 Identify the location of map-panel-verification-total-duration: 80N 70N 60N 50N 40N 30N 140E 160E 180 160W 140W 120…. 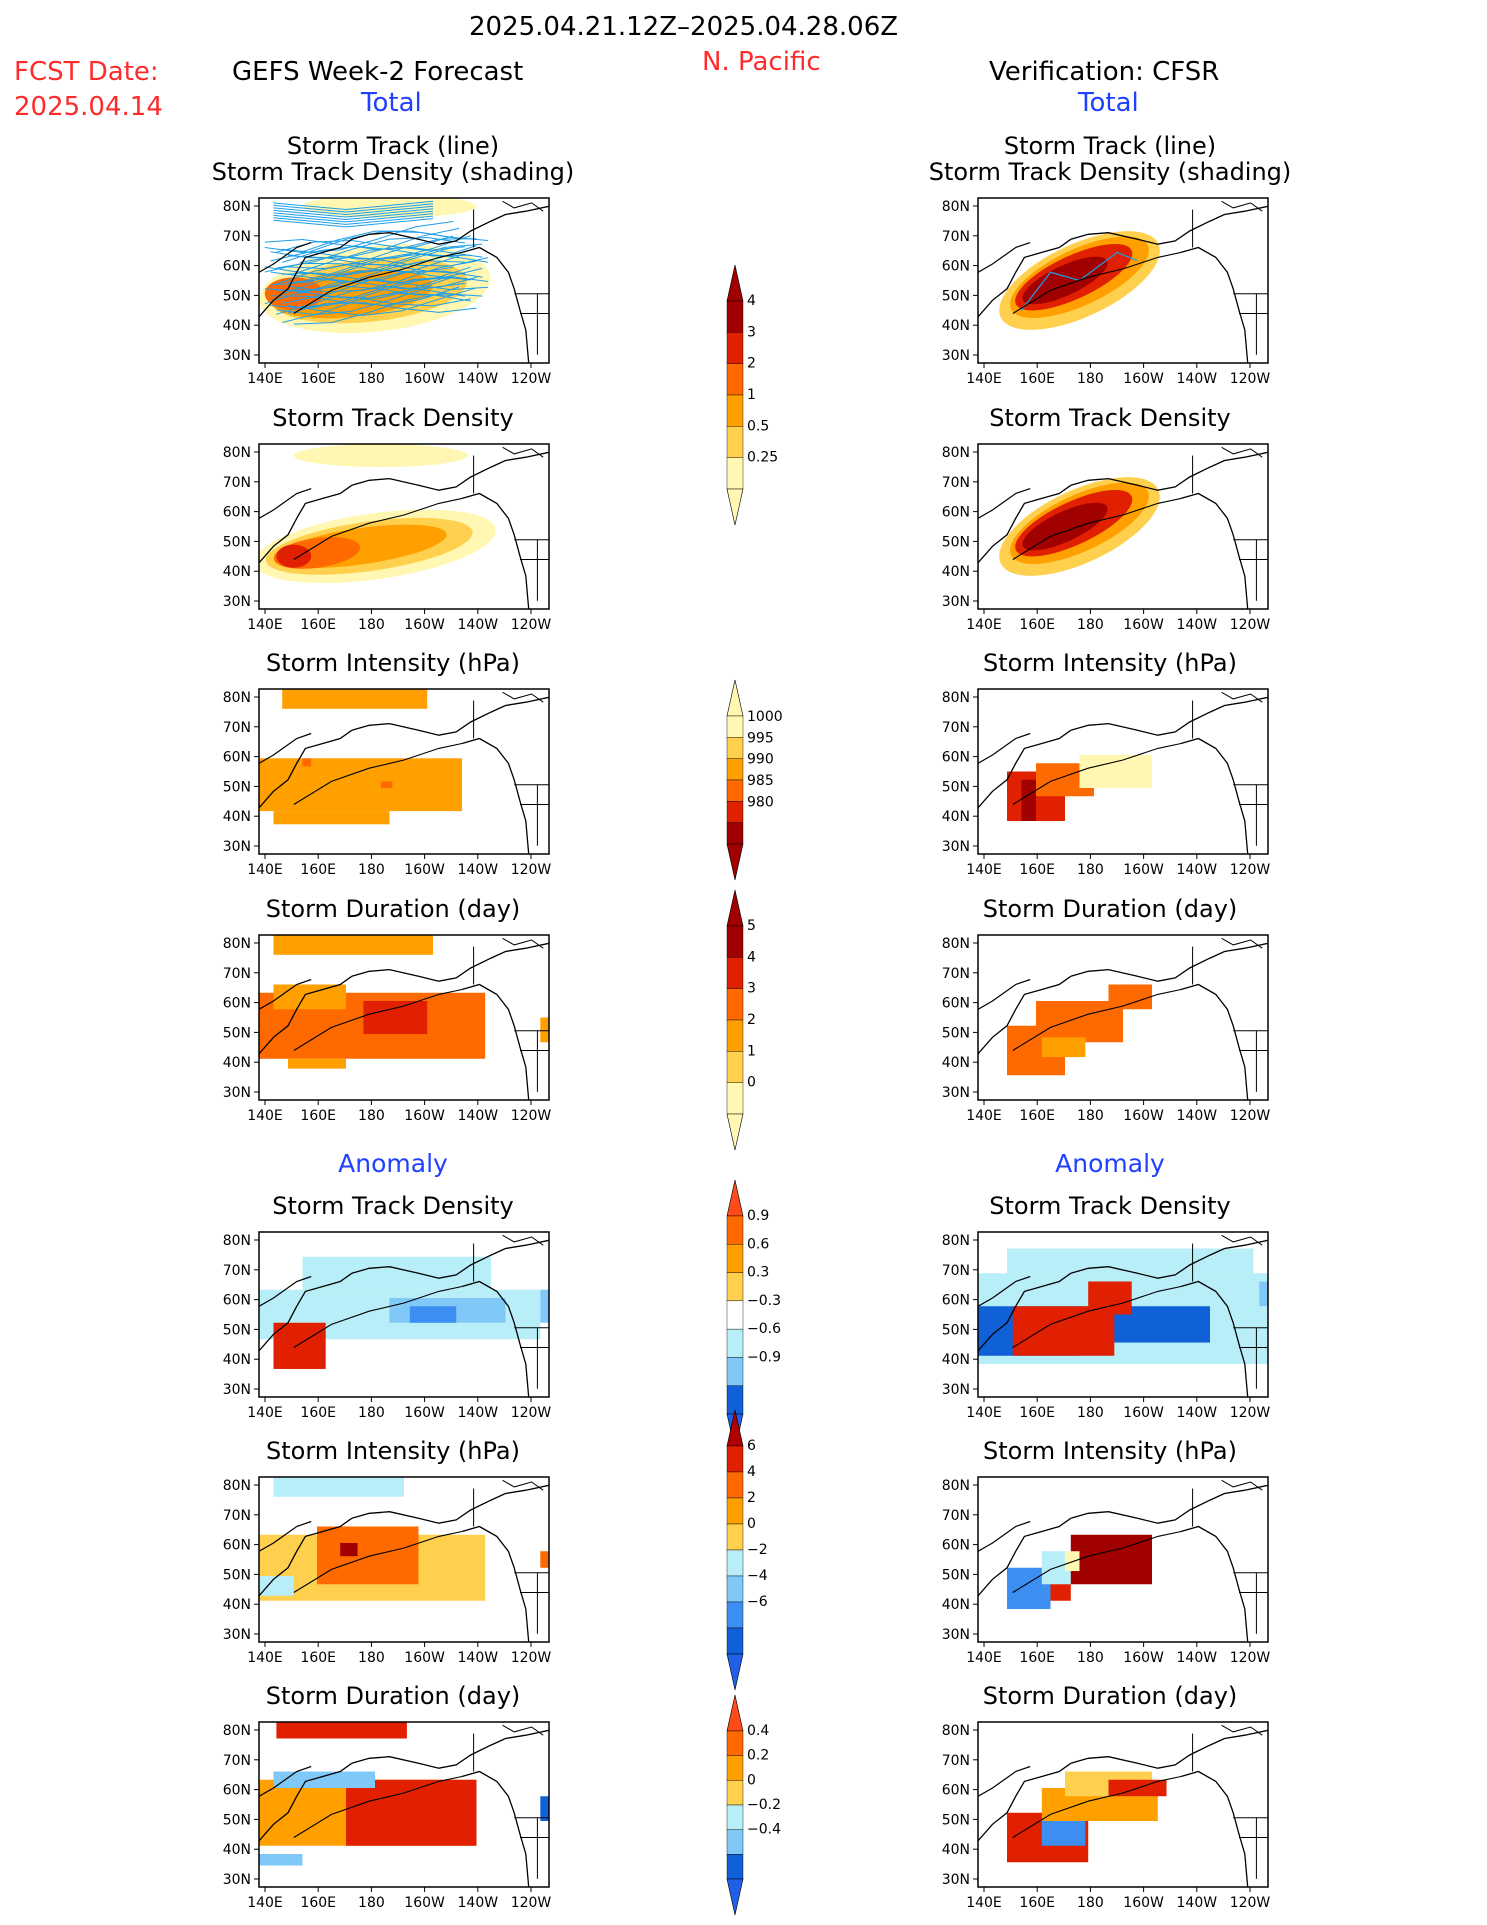
(1106, 1029).